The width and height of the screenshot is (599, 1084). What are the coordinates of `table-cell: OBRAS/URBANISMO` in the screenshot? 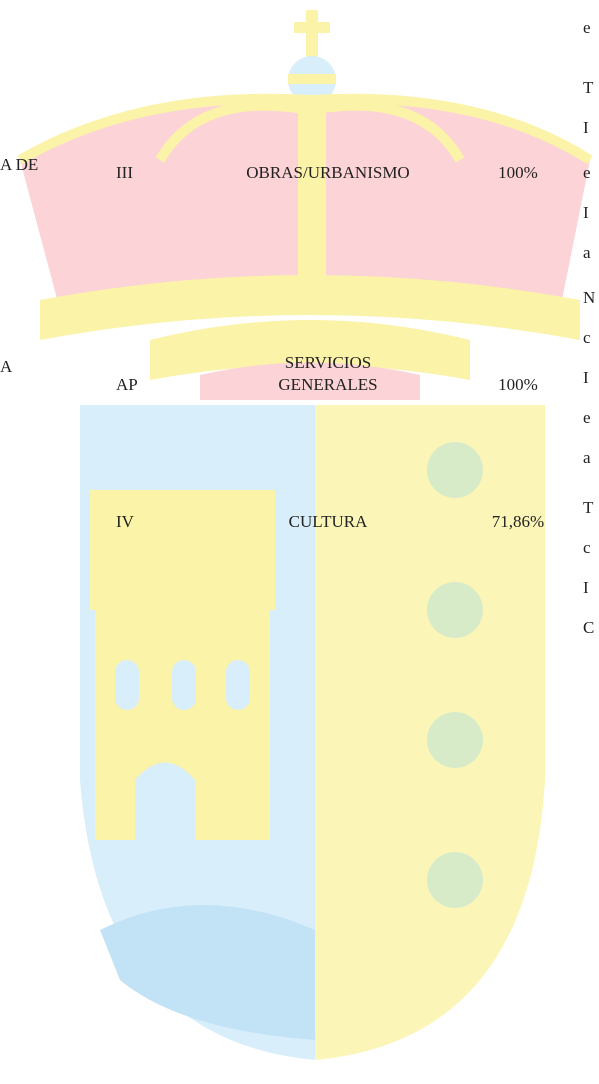 It's located at (328, 172).